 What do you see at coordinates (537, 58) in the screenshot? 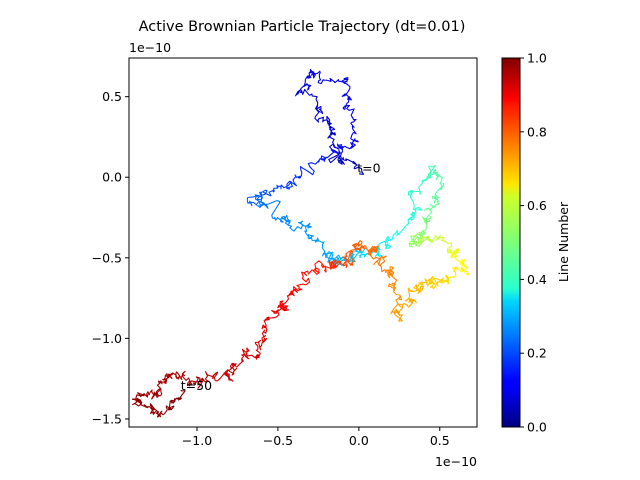
I see `colorbar-tick-label: 1.0` at bounding box center [537, 58].